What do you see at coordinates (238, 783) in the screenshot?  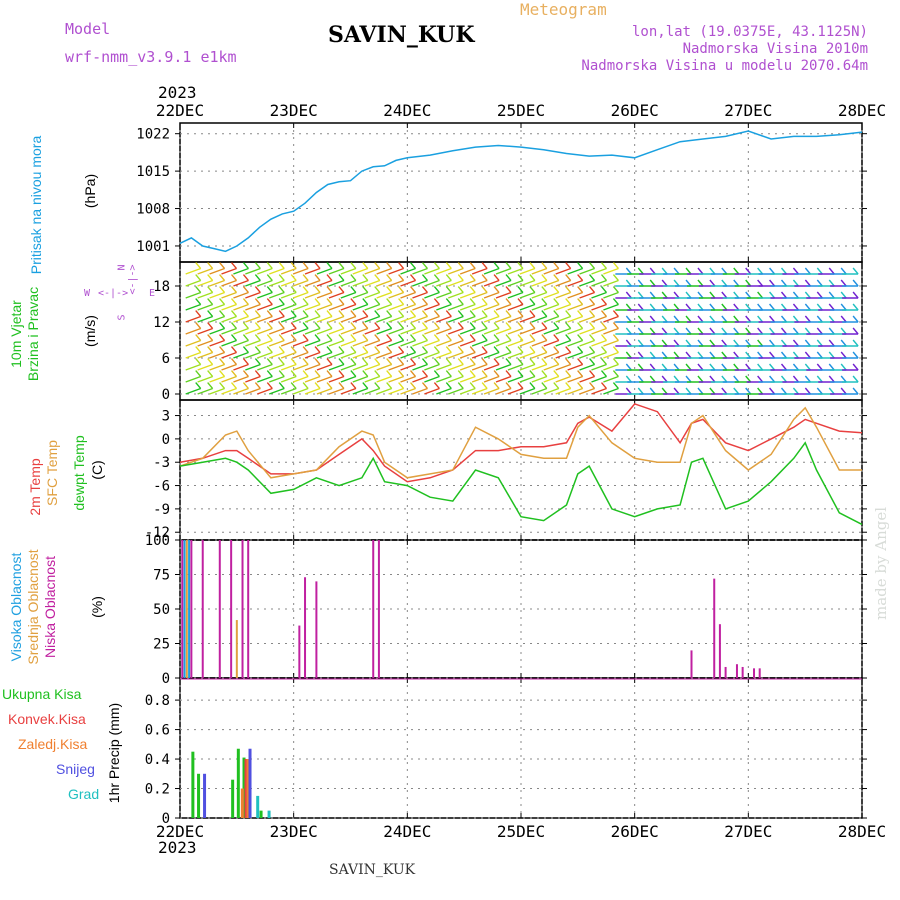 I see `precip-bar` at bounding box center [238, 783].